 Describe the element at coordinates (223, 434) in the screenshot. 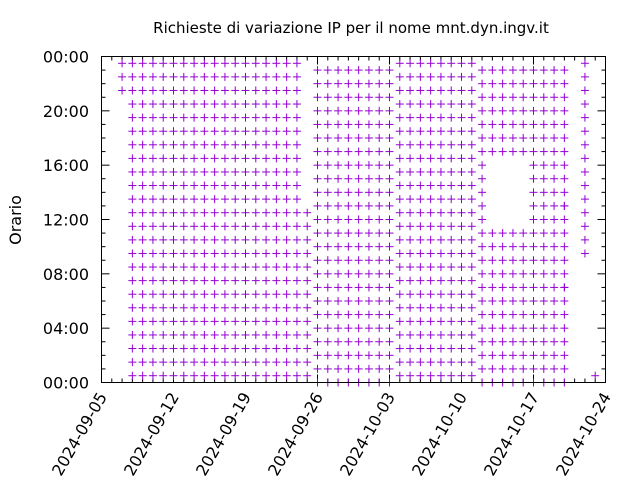

I see `x-tick-label: 2024-09-19` at that location.